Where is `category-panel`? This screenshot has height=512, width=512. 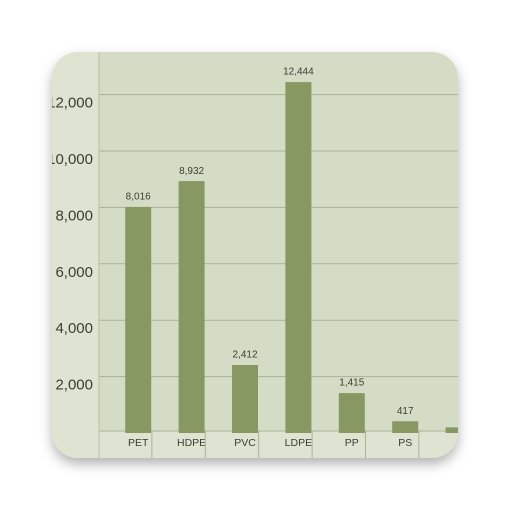 category-panel is located at coordinates (278, 444).